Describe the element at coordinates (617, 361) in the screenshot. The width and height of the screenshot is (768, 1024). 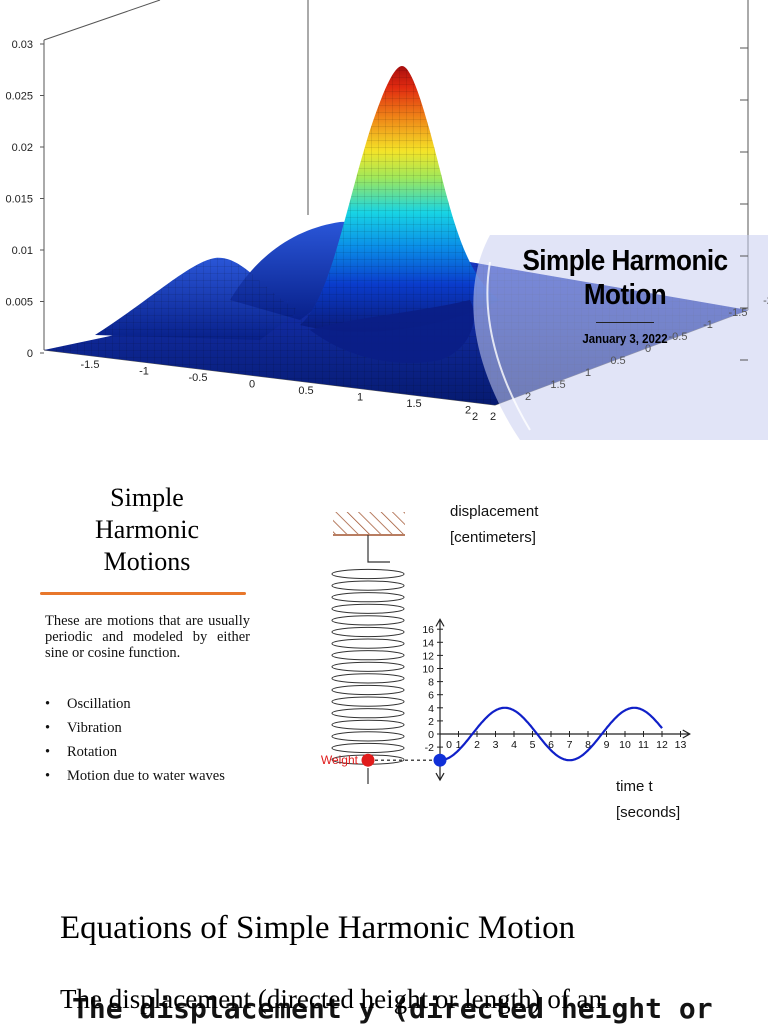
I see `y-tick-label: 0.5` at that location.